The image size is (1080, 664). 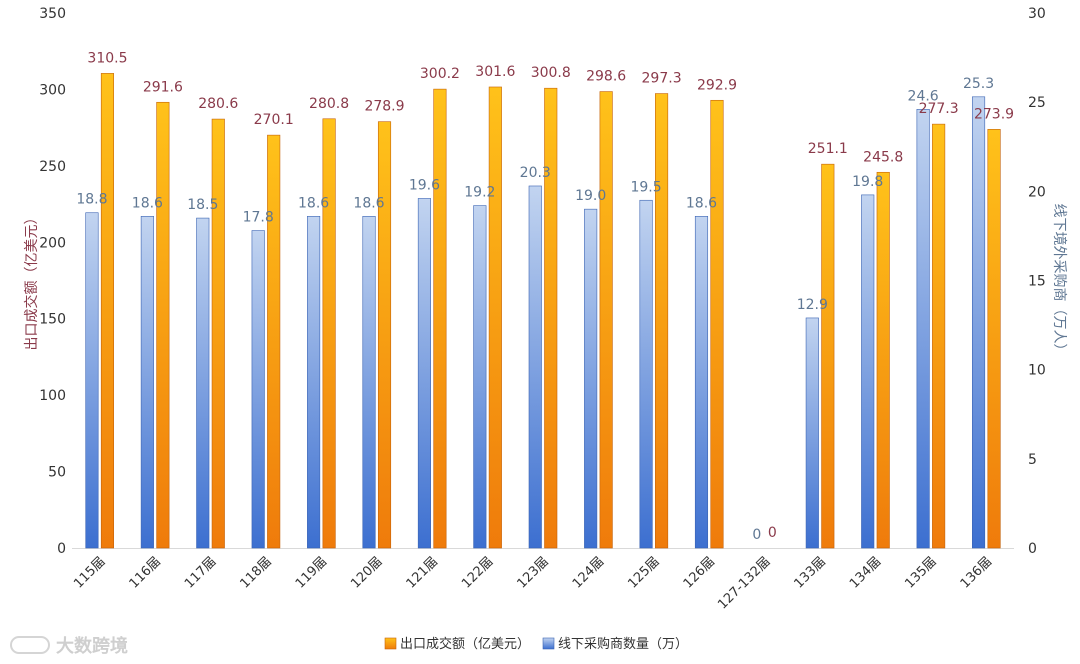 What do you see at coordinates (366, 572) in the screenshot?
I see `x-tick-label: 120届` at bounding box center [366, 572].